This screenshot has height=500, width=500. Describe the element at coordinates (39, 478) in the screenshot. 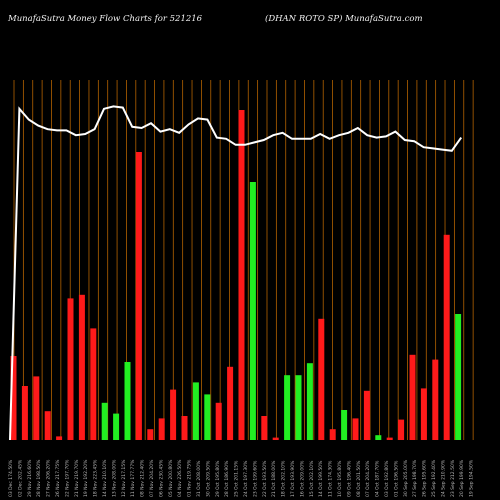

I see `x-tick-label: 28 Nov 198.50%` at that location.